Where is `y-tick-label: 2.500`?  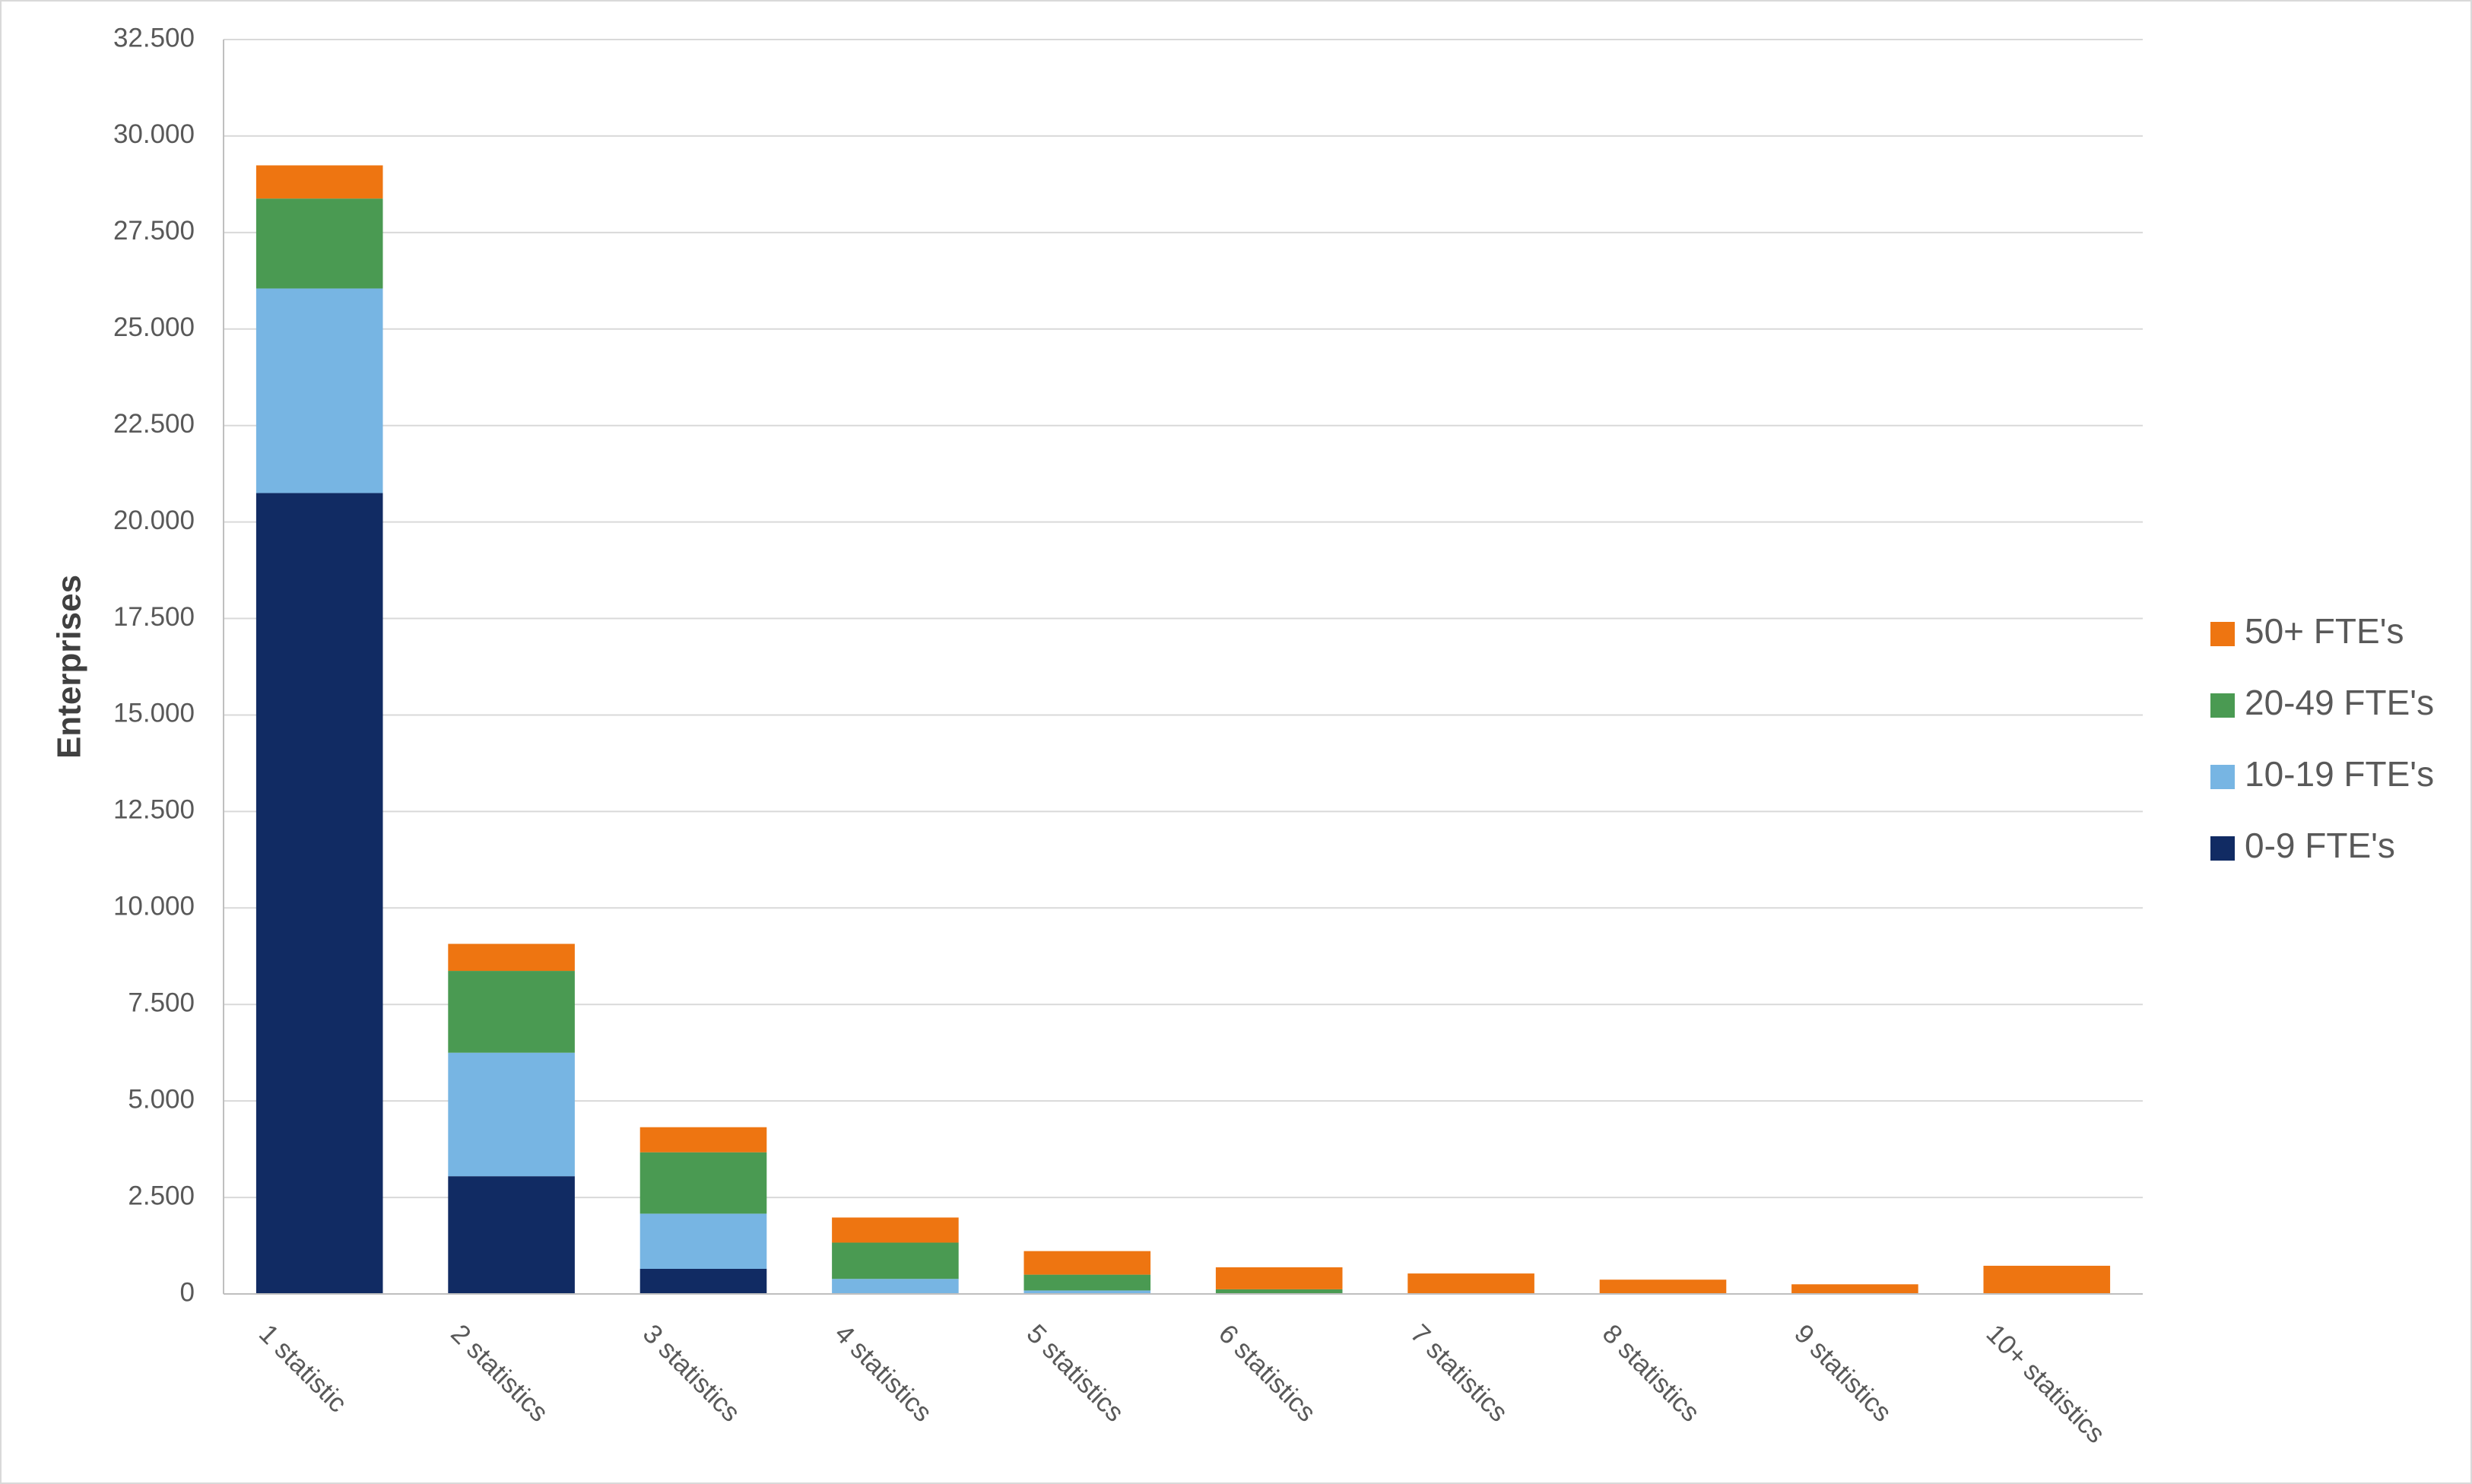
y-tick-label: 2.500 is located at coordinates (162, 1195).